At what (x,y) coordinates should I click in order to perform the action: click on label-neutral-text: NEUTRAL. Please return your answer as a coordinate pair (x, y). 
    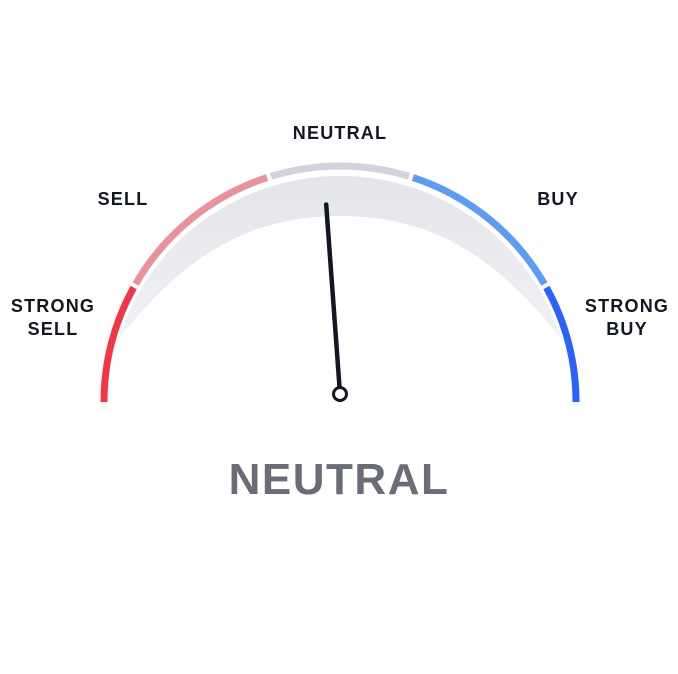
    Looking at the image, I should click on (340, 133).